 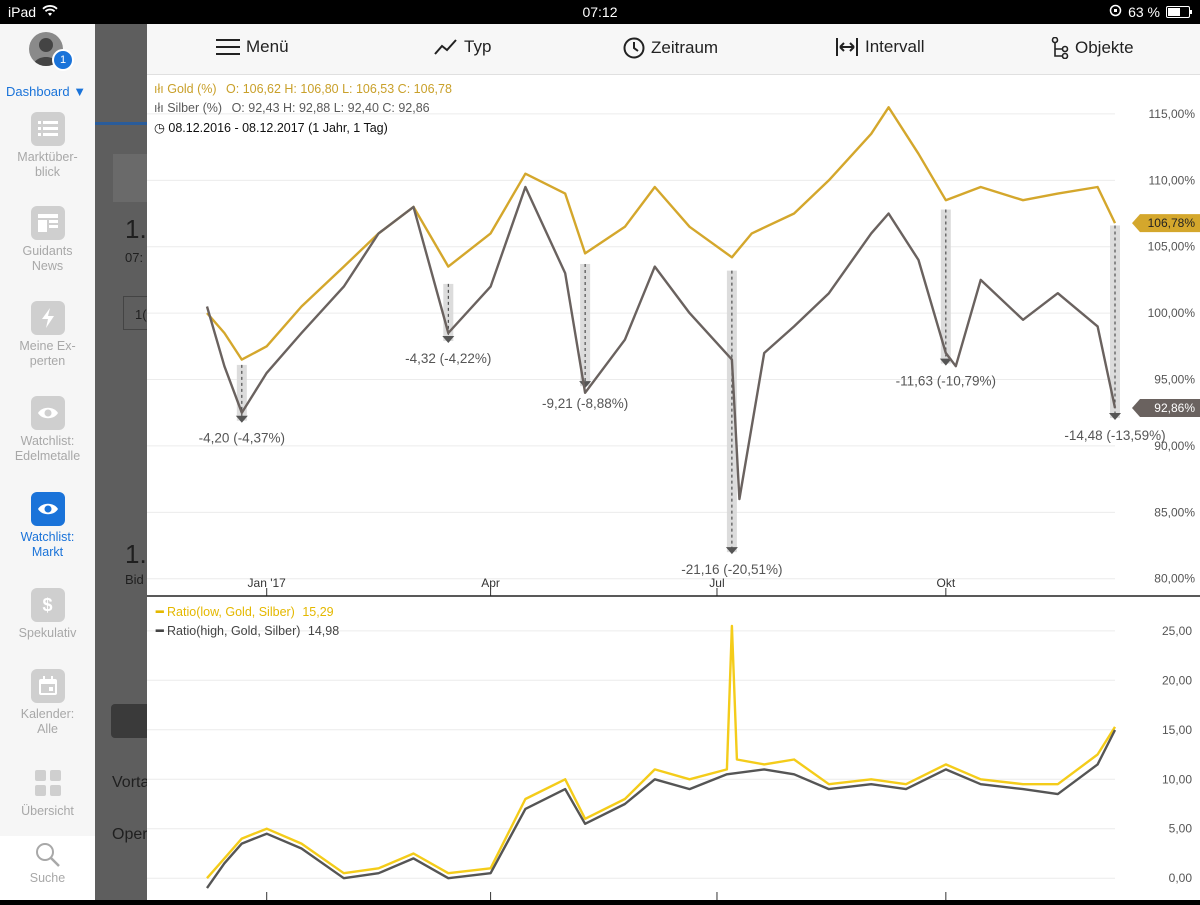 What do you see at coordinates (462, 47) in the screenshot?
I see `type-button: Typ` at bounding box center [462, 47].